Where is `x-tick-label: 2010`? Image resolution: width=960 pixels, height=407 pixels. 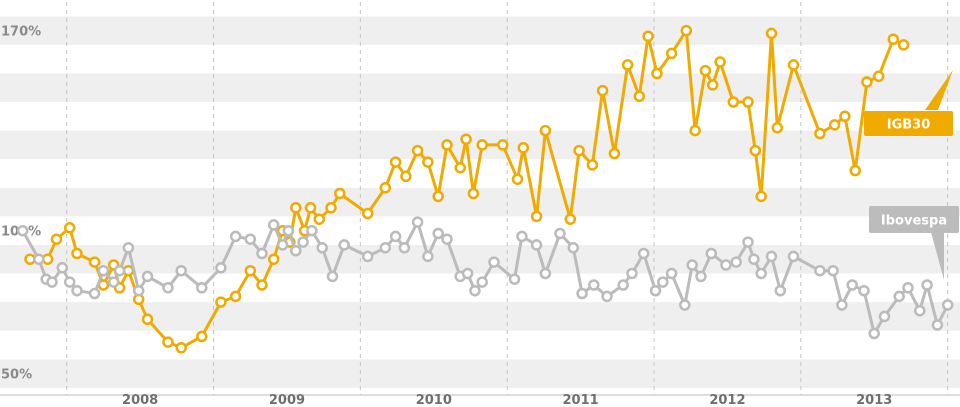
x-tick-label: 2010 is located at coordinates (434, 400).